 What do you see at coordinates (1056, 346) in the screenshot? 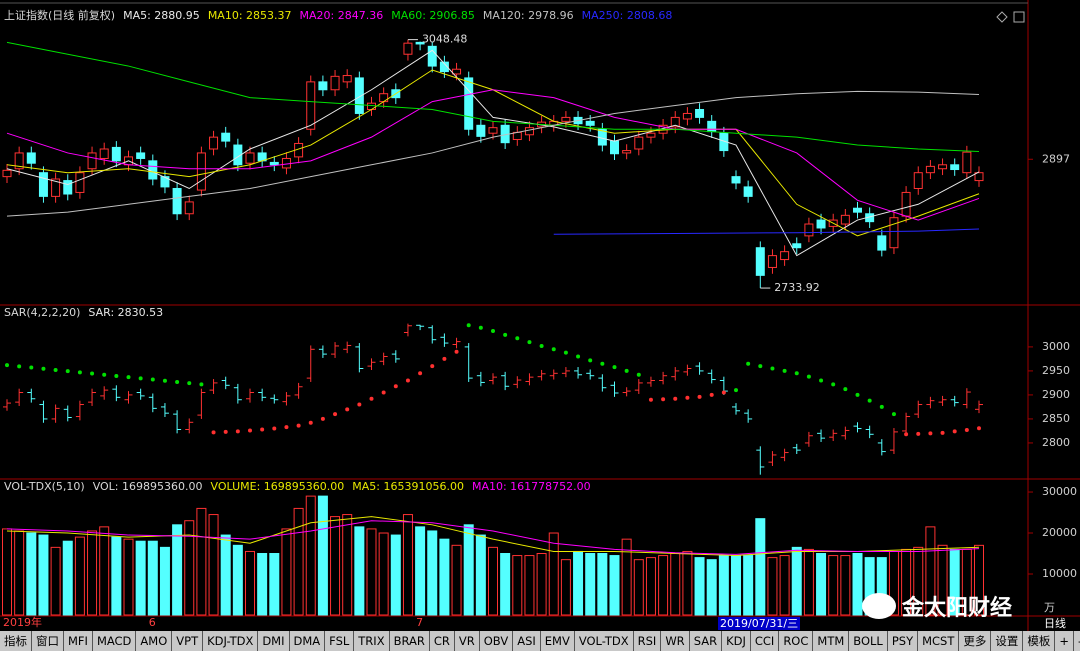
I see `y-tick-label: 3000` at bounding box center [1056, 346].